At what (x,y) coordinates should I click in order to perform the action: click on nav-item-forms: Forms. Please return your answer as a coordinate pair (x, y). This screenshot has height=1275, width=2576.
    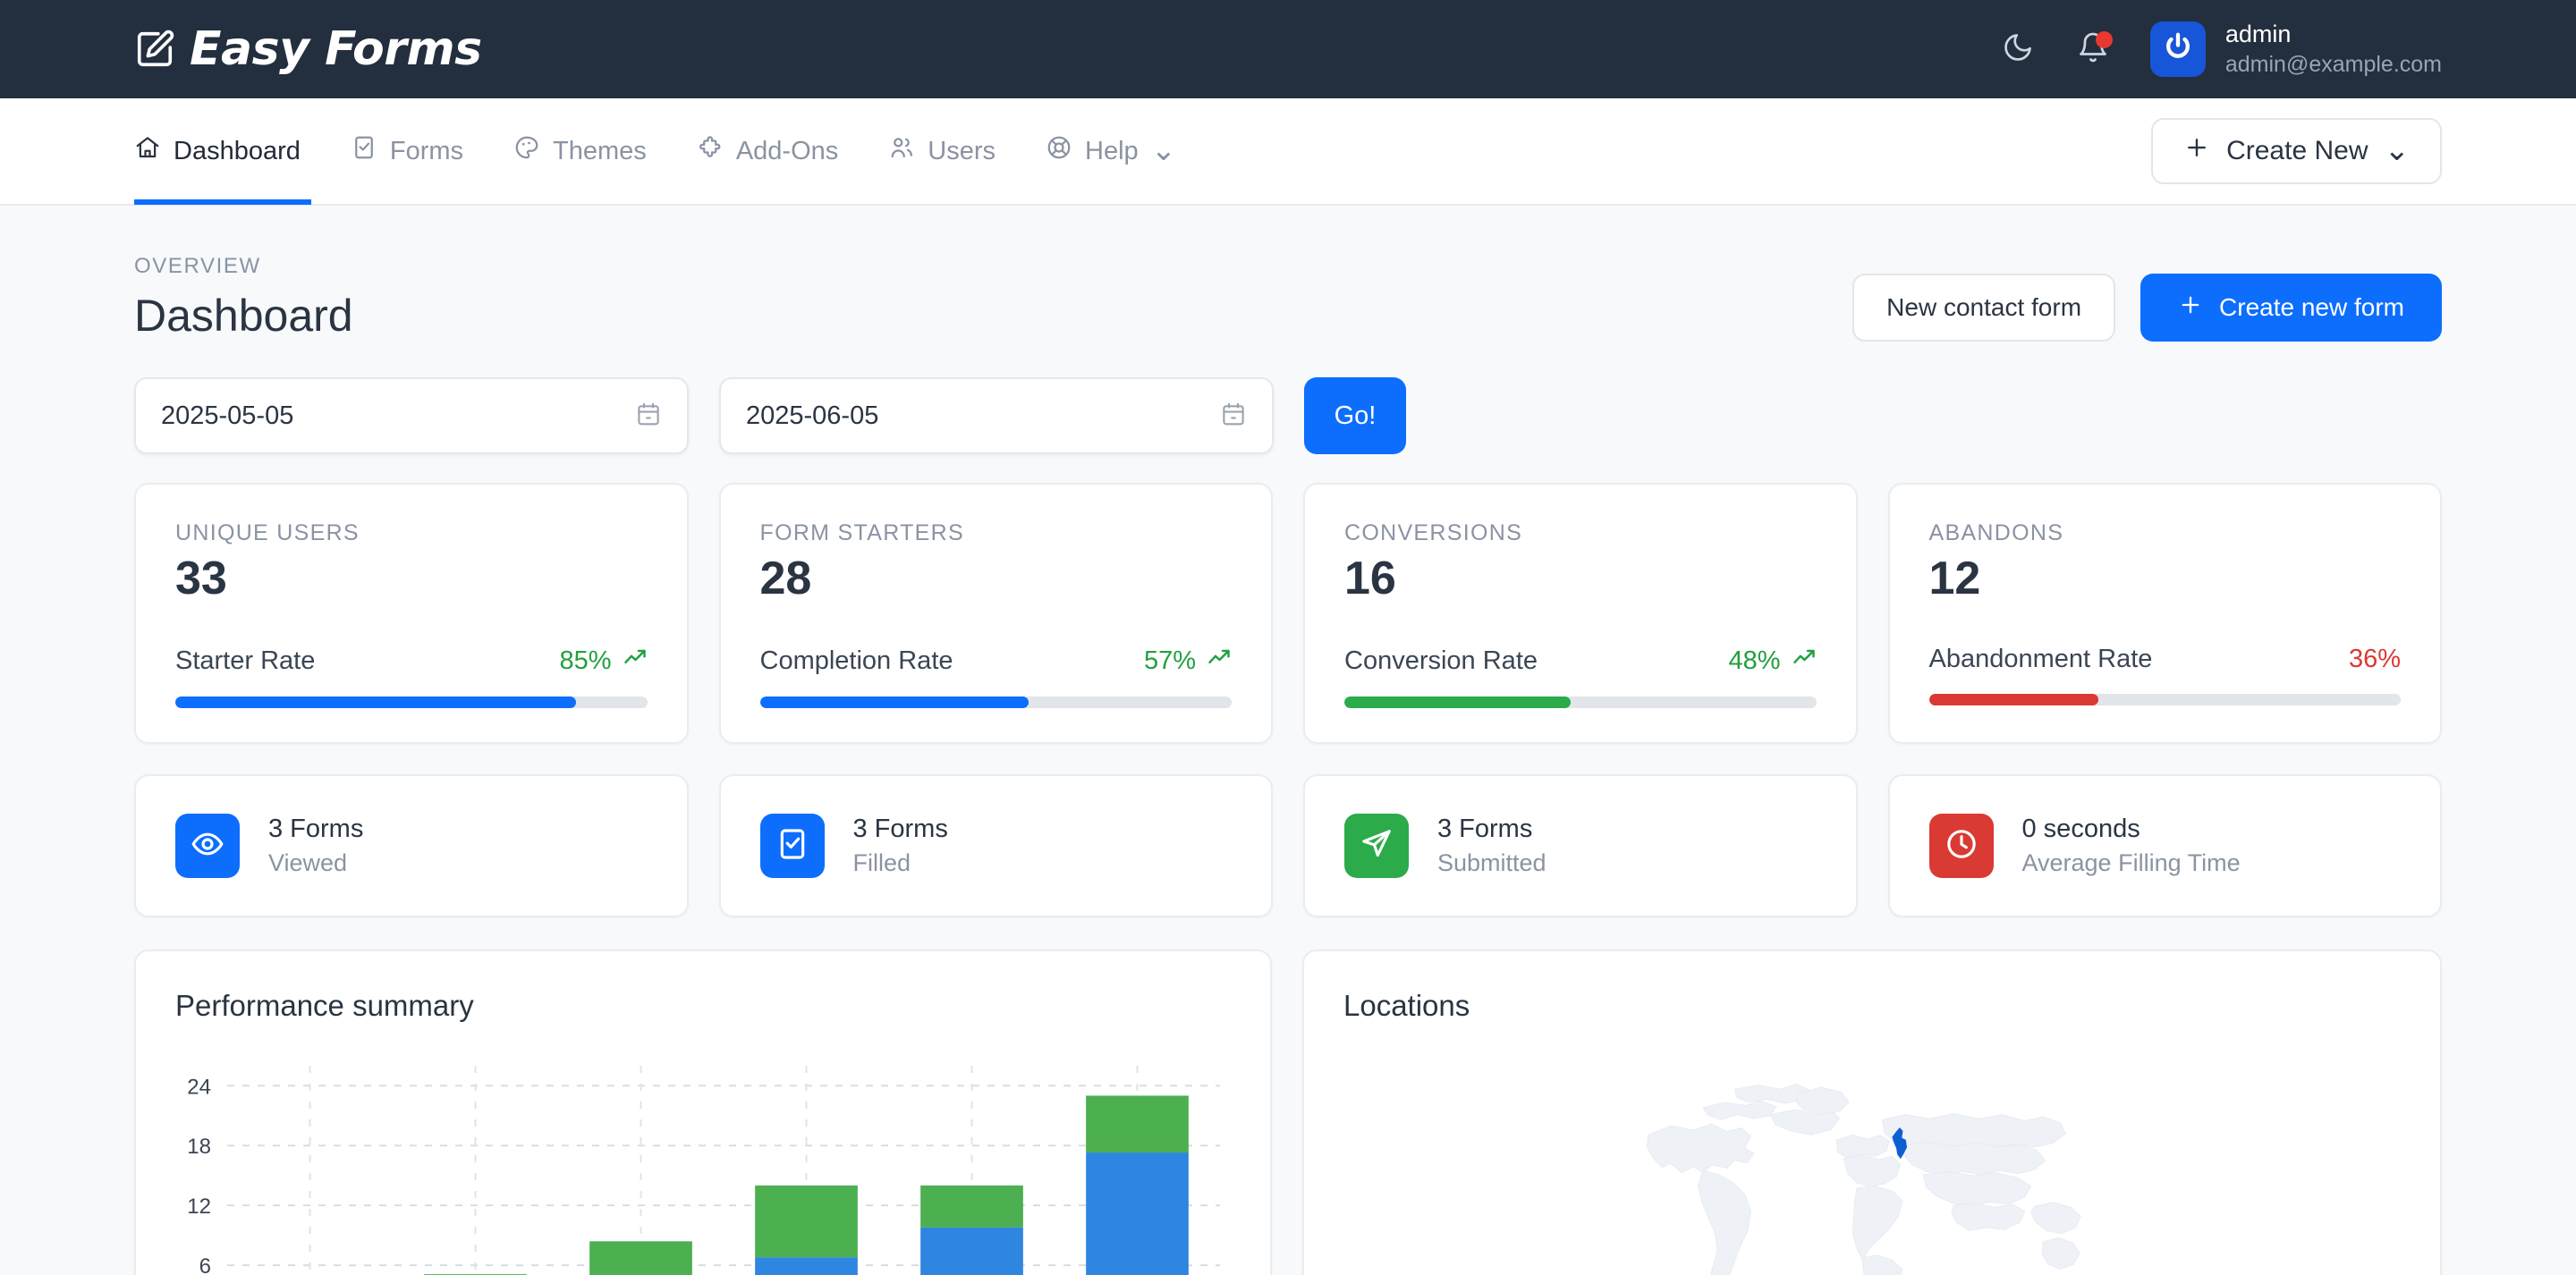
    Looking at the image, I should click on (407, 151).